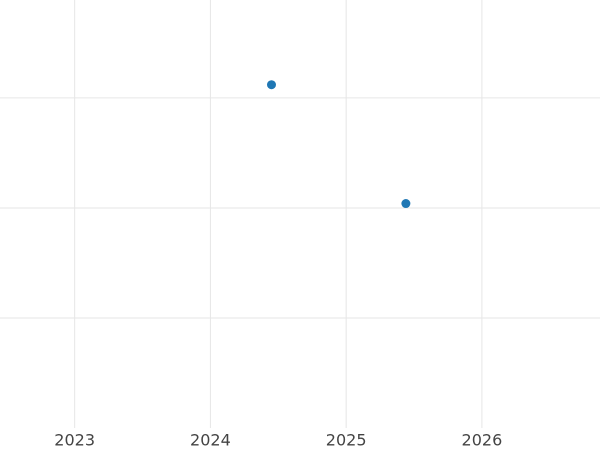 Image resolution: width=600 pixels, height=450 pixels. I want to click on x-tick-label: 2024, so click(210, 440).